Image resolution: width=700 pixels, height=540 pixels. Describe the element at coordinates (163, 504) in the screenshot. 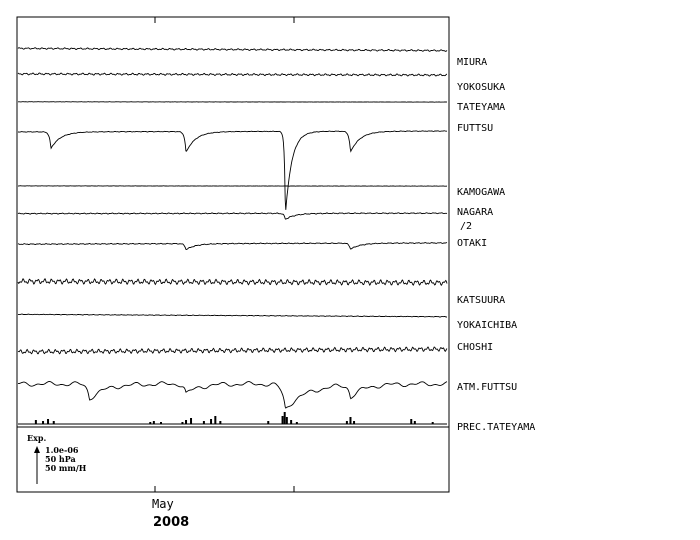

I see `x-tick-label: May` at that location.